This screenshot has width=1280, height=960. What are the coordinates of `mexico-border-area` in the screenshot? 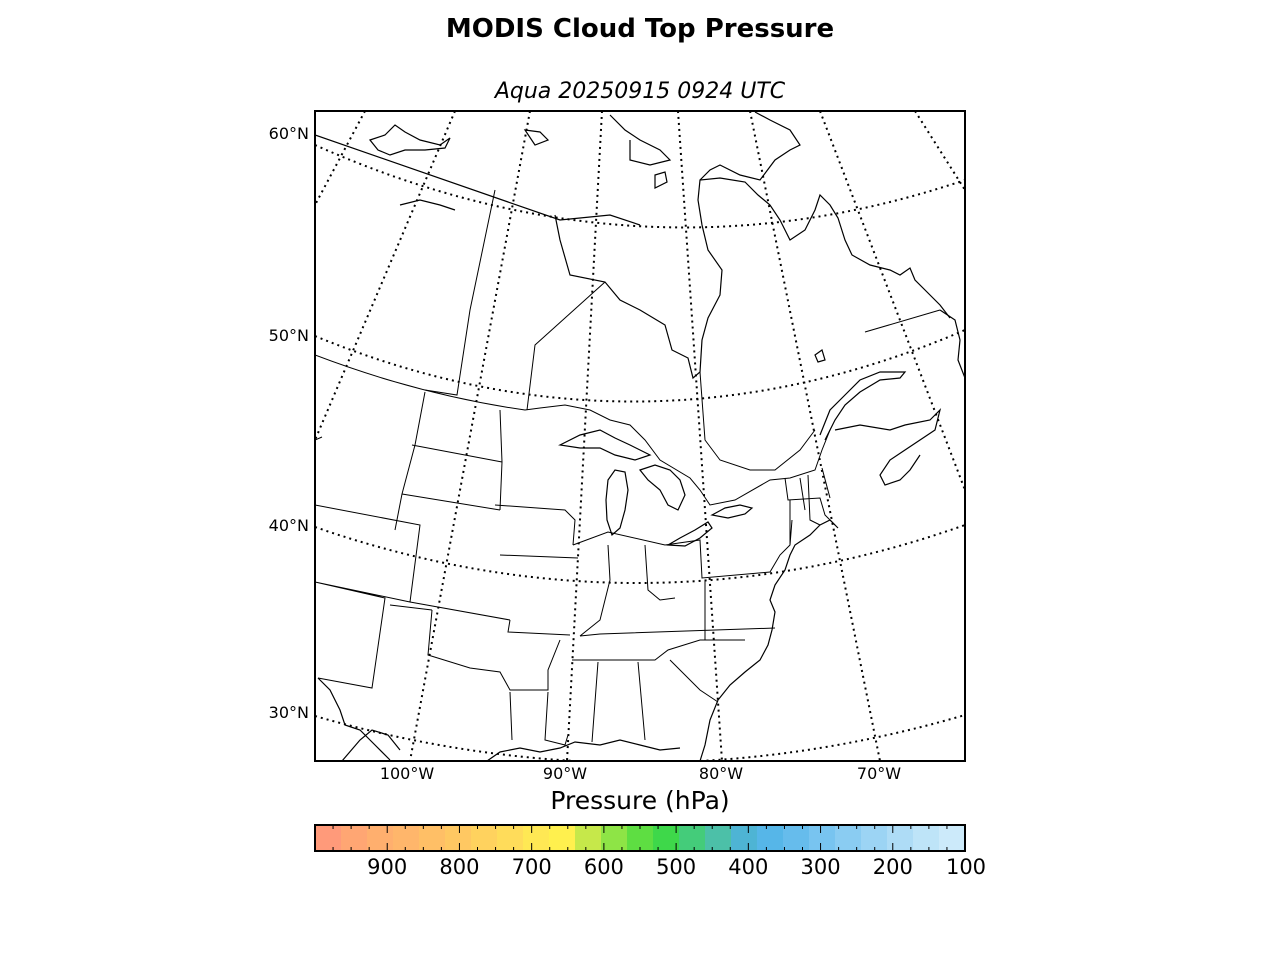 It's located at (354, 719).